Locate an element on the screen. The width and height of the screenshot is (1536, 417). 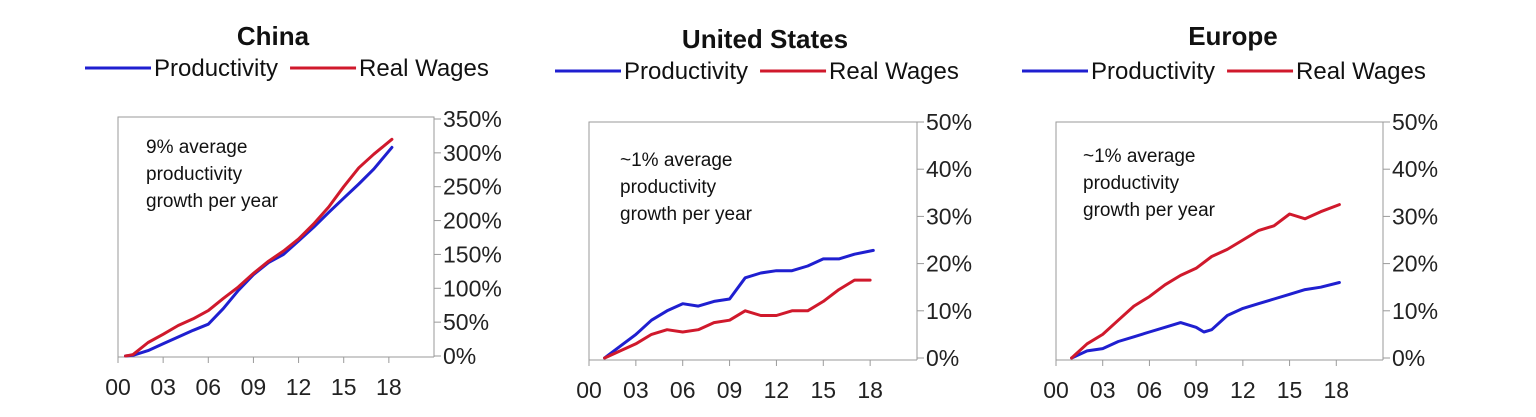
chart-title: China is located at coordinates (273, 36).